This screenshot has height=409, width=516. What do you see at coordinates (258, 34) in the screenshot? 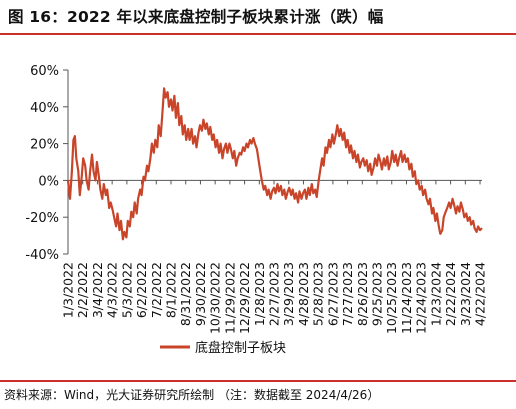
I see `title-divider` at bounding box center [258, 34].